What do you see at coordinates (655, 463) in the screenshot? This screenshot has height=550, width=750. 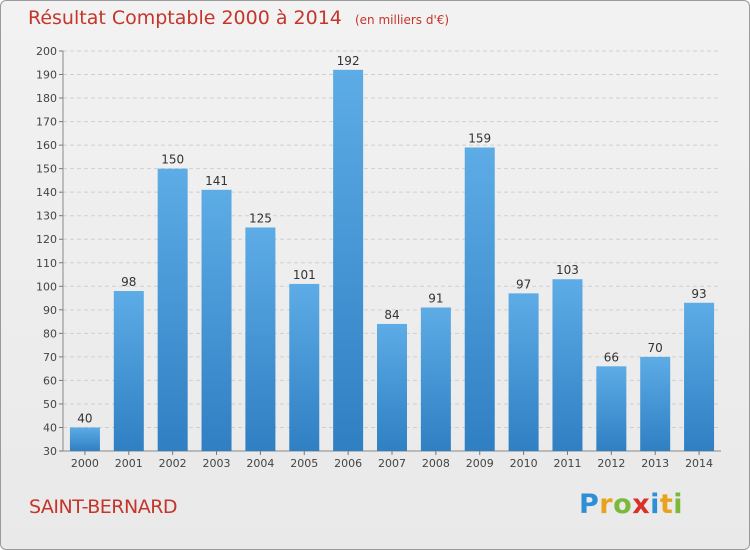 I see `x-tick-label: 2013` at bounding box center [655, 463].